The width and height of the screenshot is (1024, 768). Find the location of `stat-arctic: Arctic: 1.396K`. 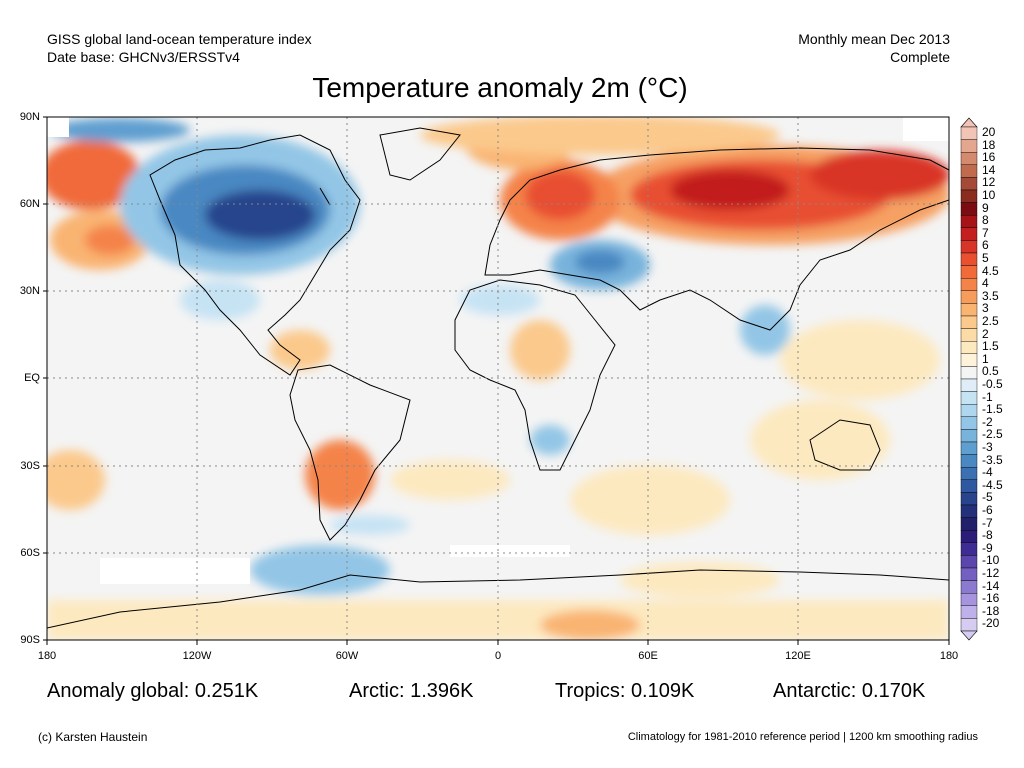

stat-arctic: Arctic: 1.396K is located at coordinates (411, 691).